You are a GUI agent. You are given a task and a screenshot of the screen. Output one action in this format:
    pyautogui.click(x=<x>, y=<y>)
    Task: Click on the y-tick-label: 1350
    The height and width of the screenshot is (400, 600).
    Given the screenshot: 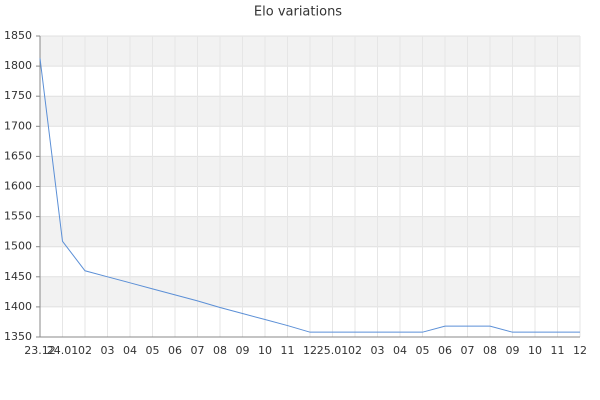 What is the action you would take?
    pyautogui.click(x=18, y=336)
    